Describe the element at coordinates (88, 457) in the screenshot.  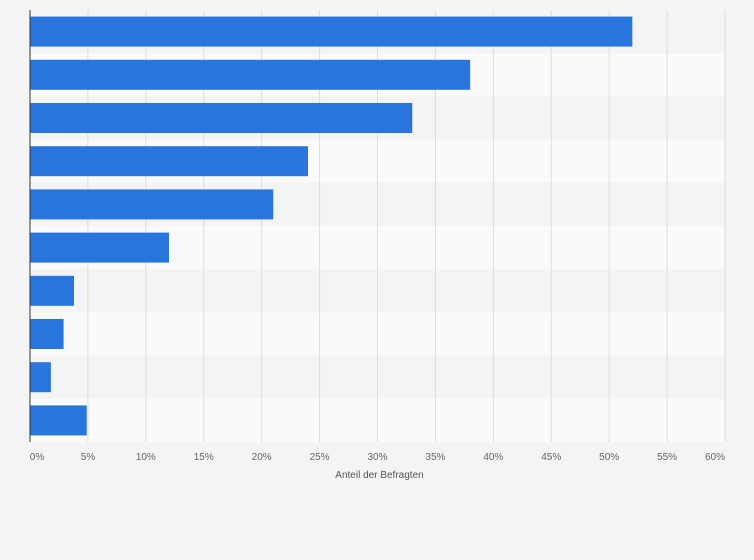
I see `x-tick-label: 5%` at that location.